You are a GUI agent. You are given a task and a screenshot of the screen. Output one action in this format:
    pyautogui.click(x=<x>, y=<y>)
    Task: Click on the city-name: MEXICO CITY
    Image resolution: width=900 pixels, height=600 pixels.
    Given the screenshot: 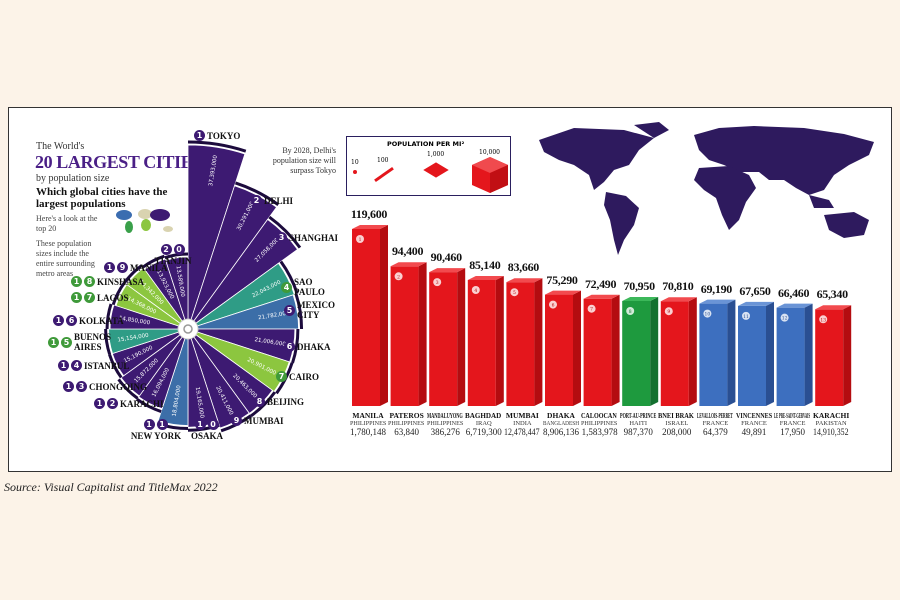 What is the action you would take?
    pyautogui.click(x=316, y=310)
    